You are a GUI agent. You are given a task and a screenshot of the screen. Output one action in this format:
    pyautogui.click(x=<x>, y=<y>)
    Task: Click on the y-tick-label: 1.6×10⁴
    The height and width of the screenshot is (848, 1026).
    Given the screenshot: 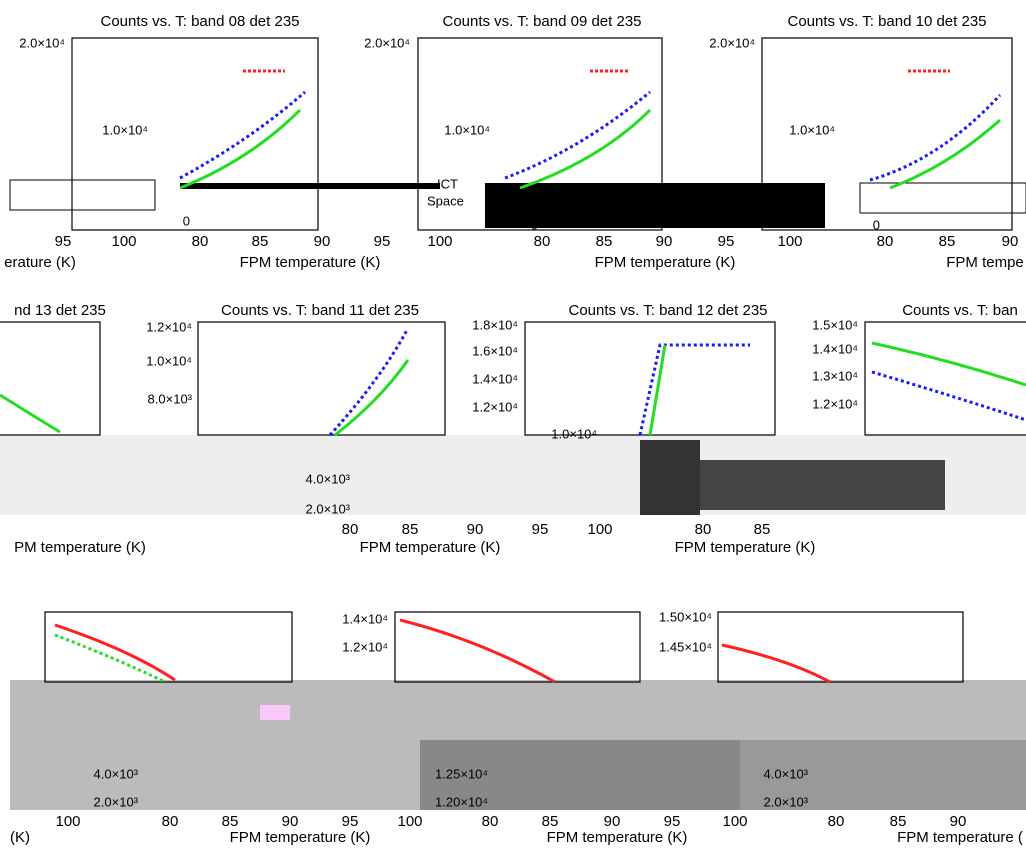 What is the action you would take?
    pyautogui.click(x=495, y=350)
    